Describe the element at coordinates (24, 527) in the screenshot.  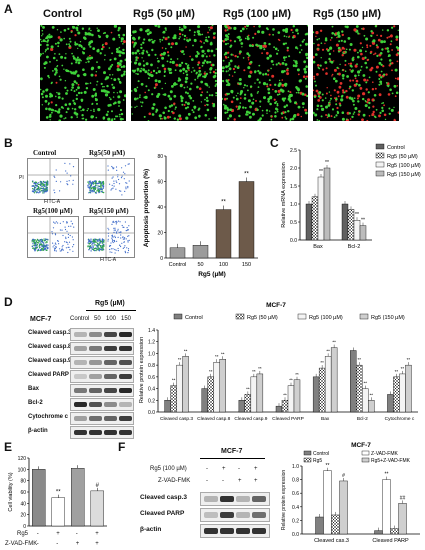
I see `e-ytick-label: 0` at that location.